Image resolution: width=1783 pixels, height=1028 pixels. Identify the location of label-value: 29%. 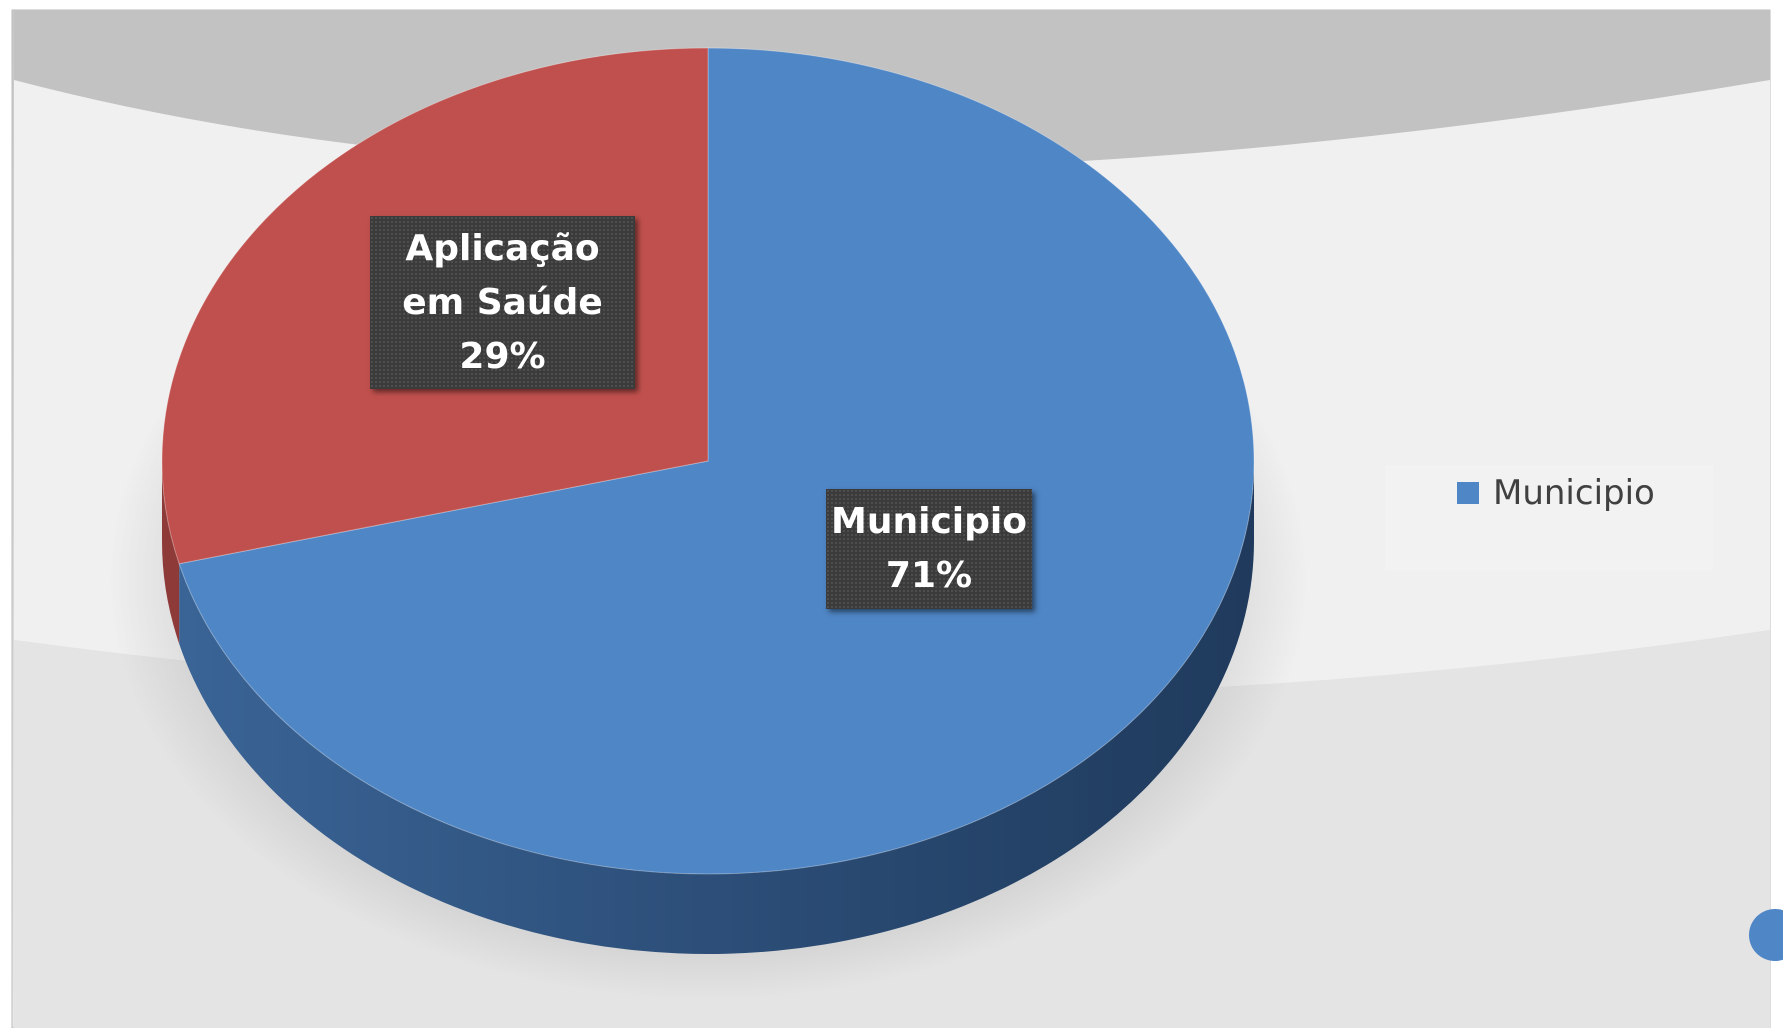
(502, 356).